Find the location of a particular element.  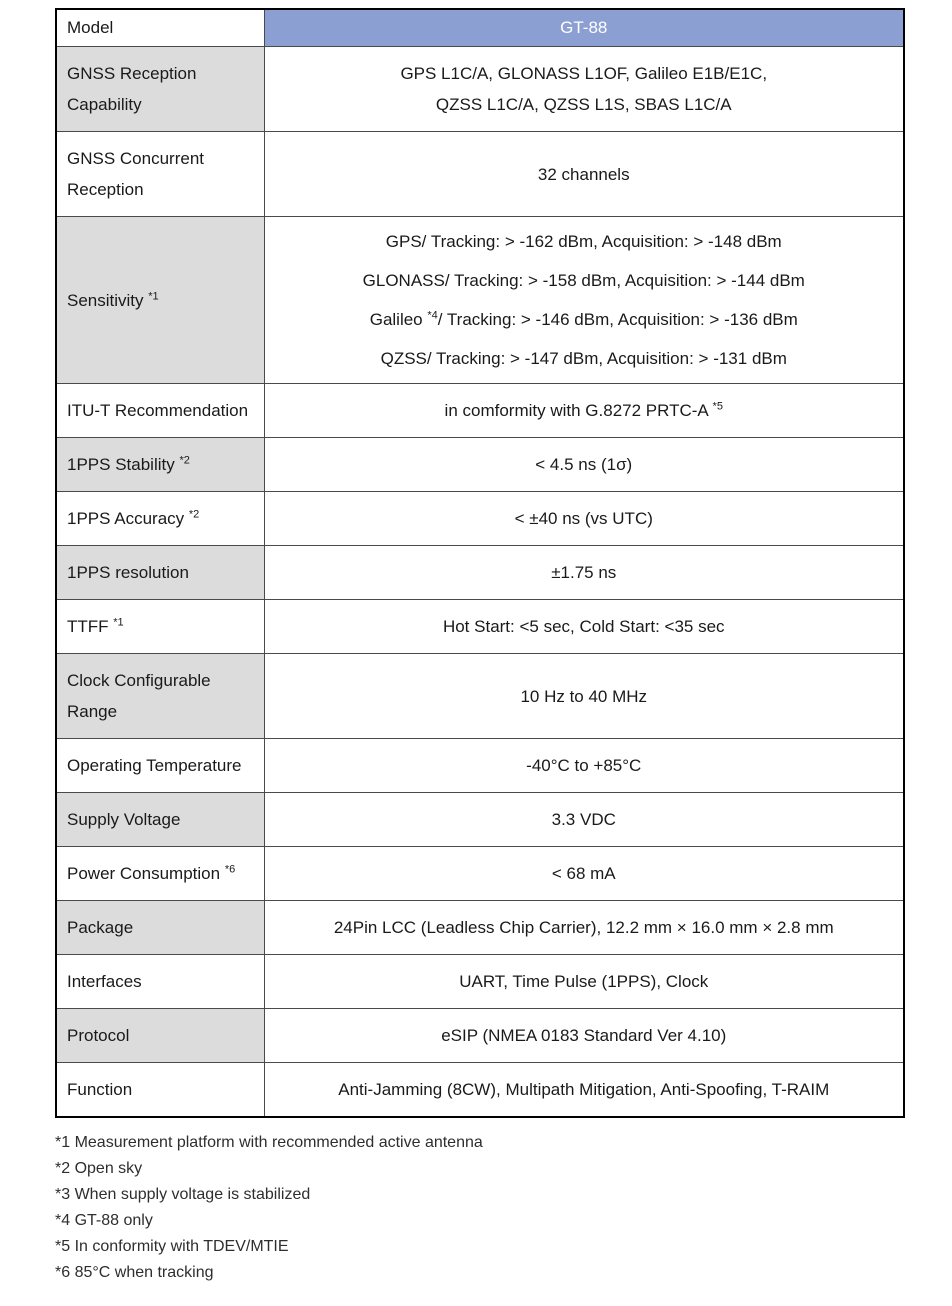

row-value: ±1.75 ns is located at coordinates (584, 572).